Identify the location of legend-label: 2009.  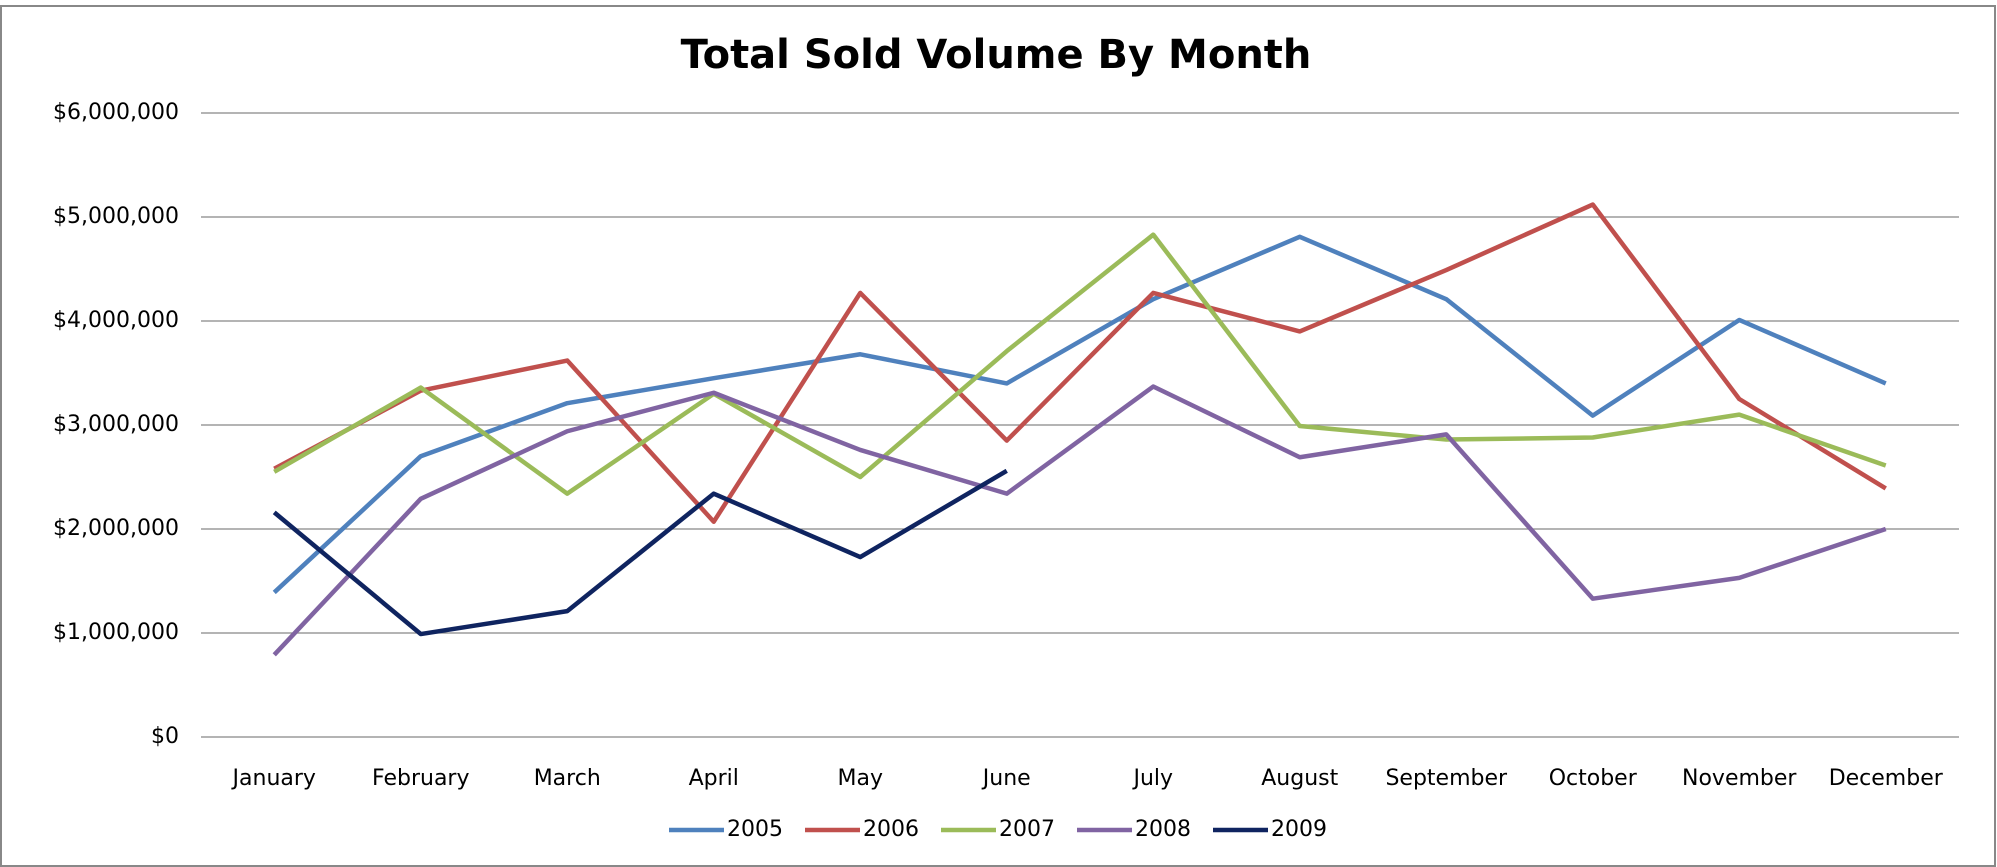
(1299, 829).